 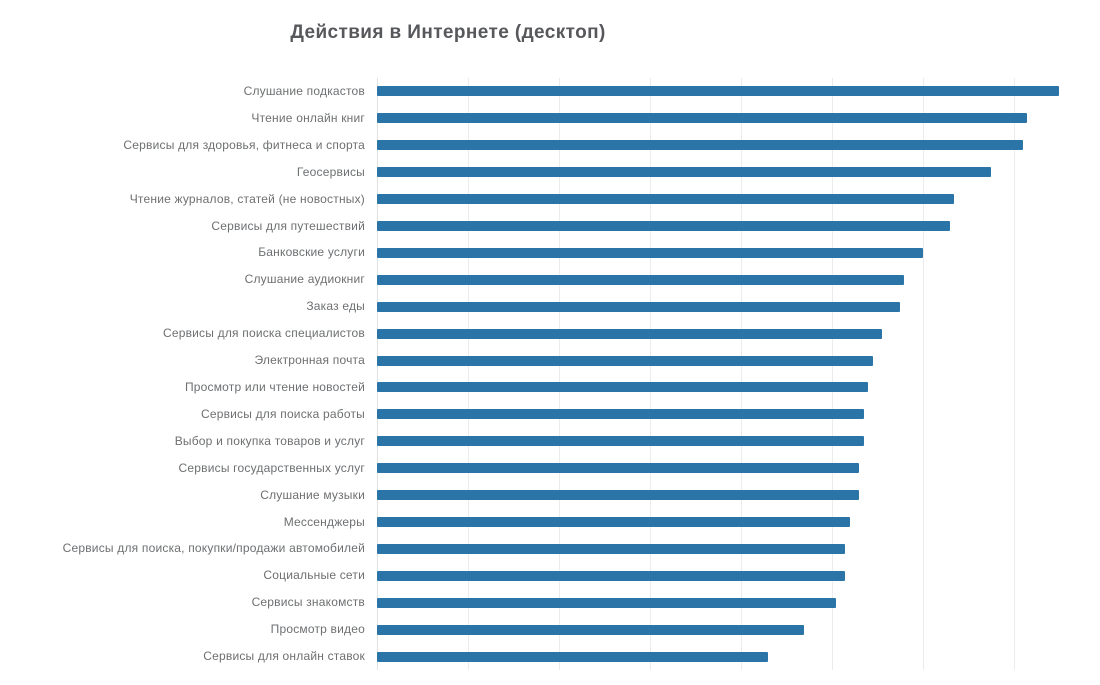 I want to click on category-label: Сервисы для путешествий, so click(x=288, y=225).